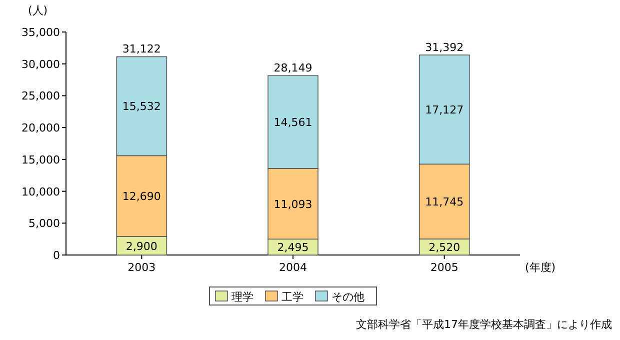 The width and height of the screenshot is (620, 340). I want to click on y-tick-label: 35,000, so click(41, 32).